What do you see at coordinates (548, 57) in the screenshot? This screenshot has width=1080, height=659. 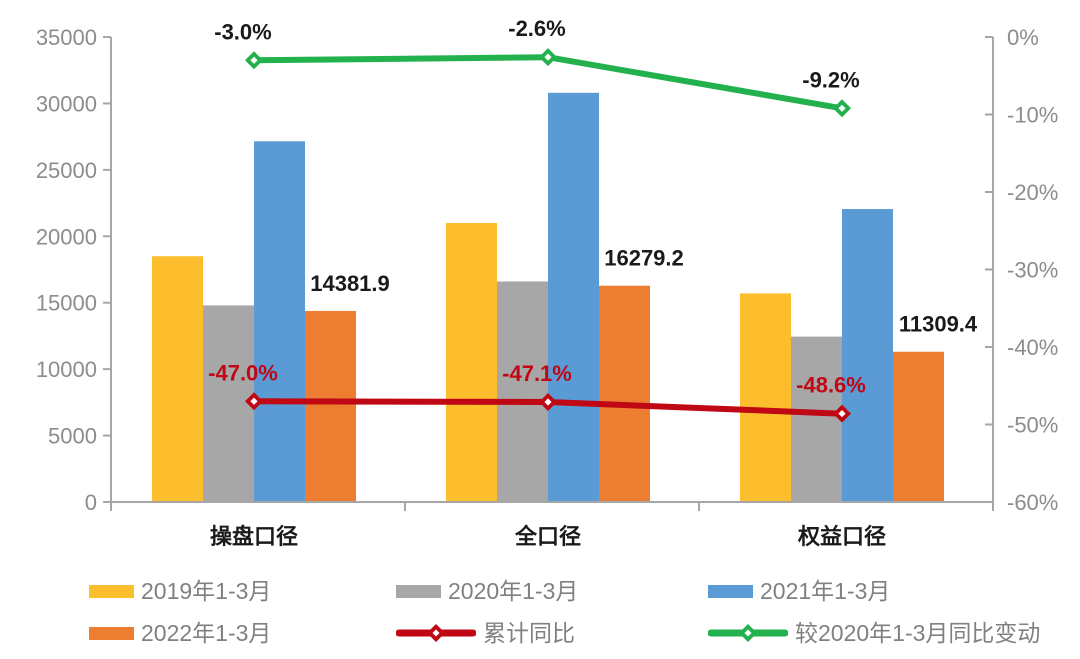 I see `line-marker-较2020年1-3月同比变动-全口径-center` at bounding box center [548, 57].